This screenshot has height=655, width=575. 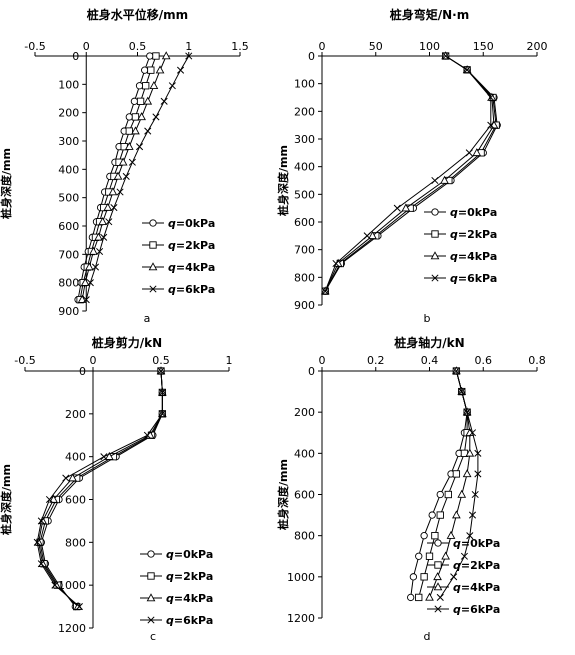 I want to click on y-tick-label: 300, so click(x=68, y=141).